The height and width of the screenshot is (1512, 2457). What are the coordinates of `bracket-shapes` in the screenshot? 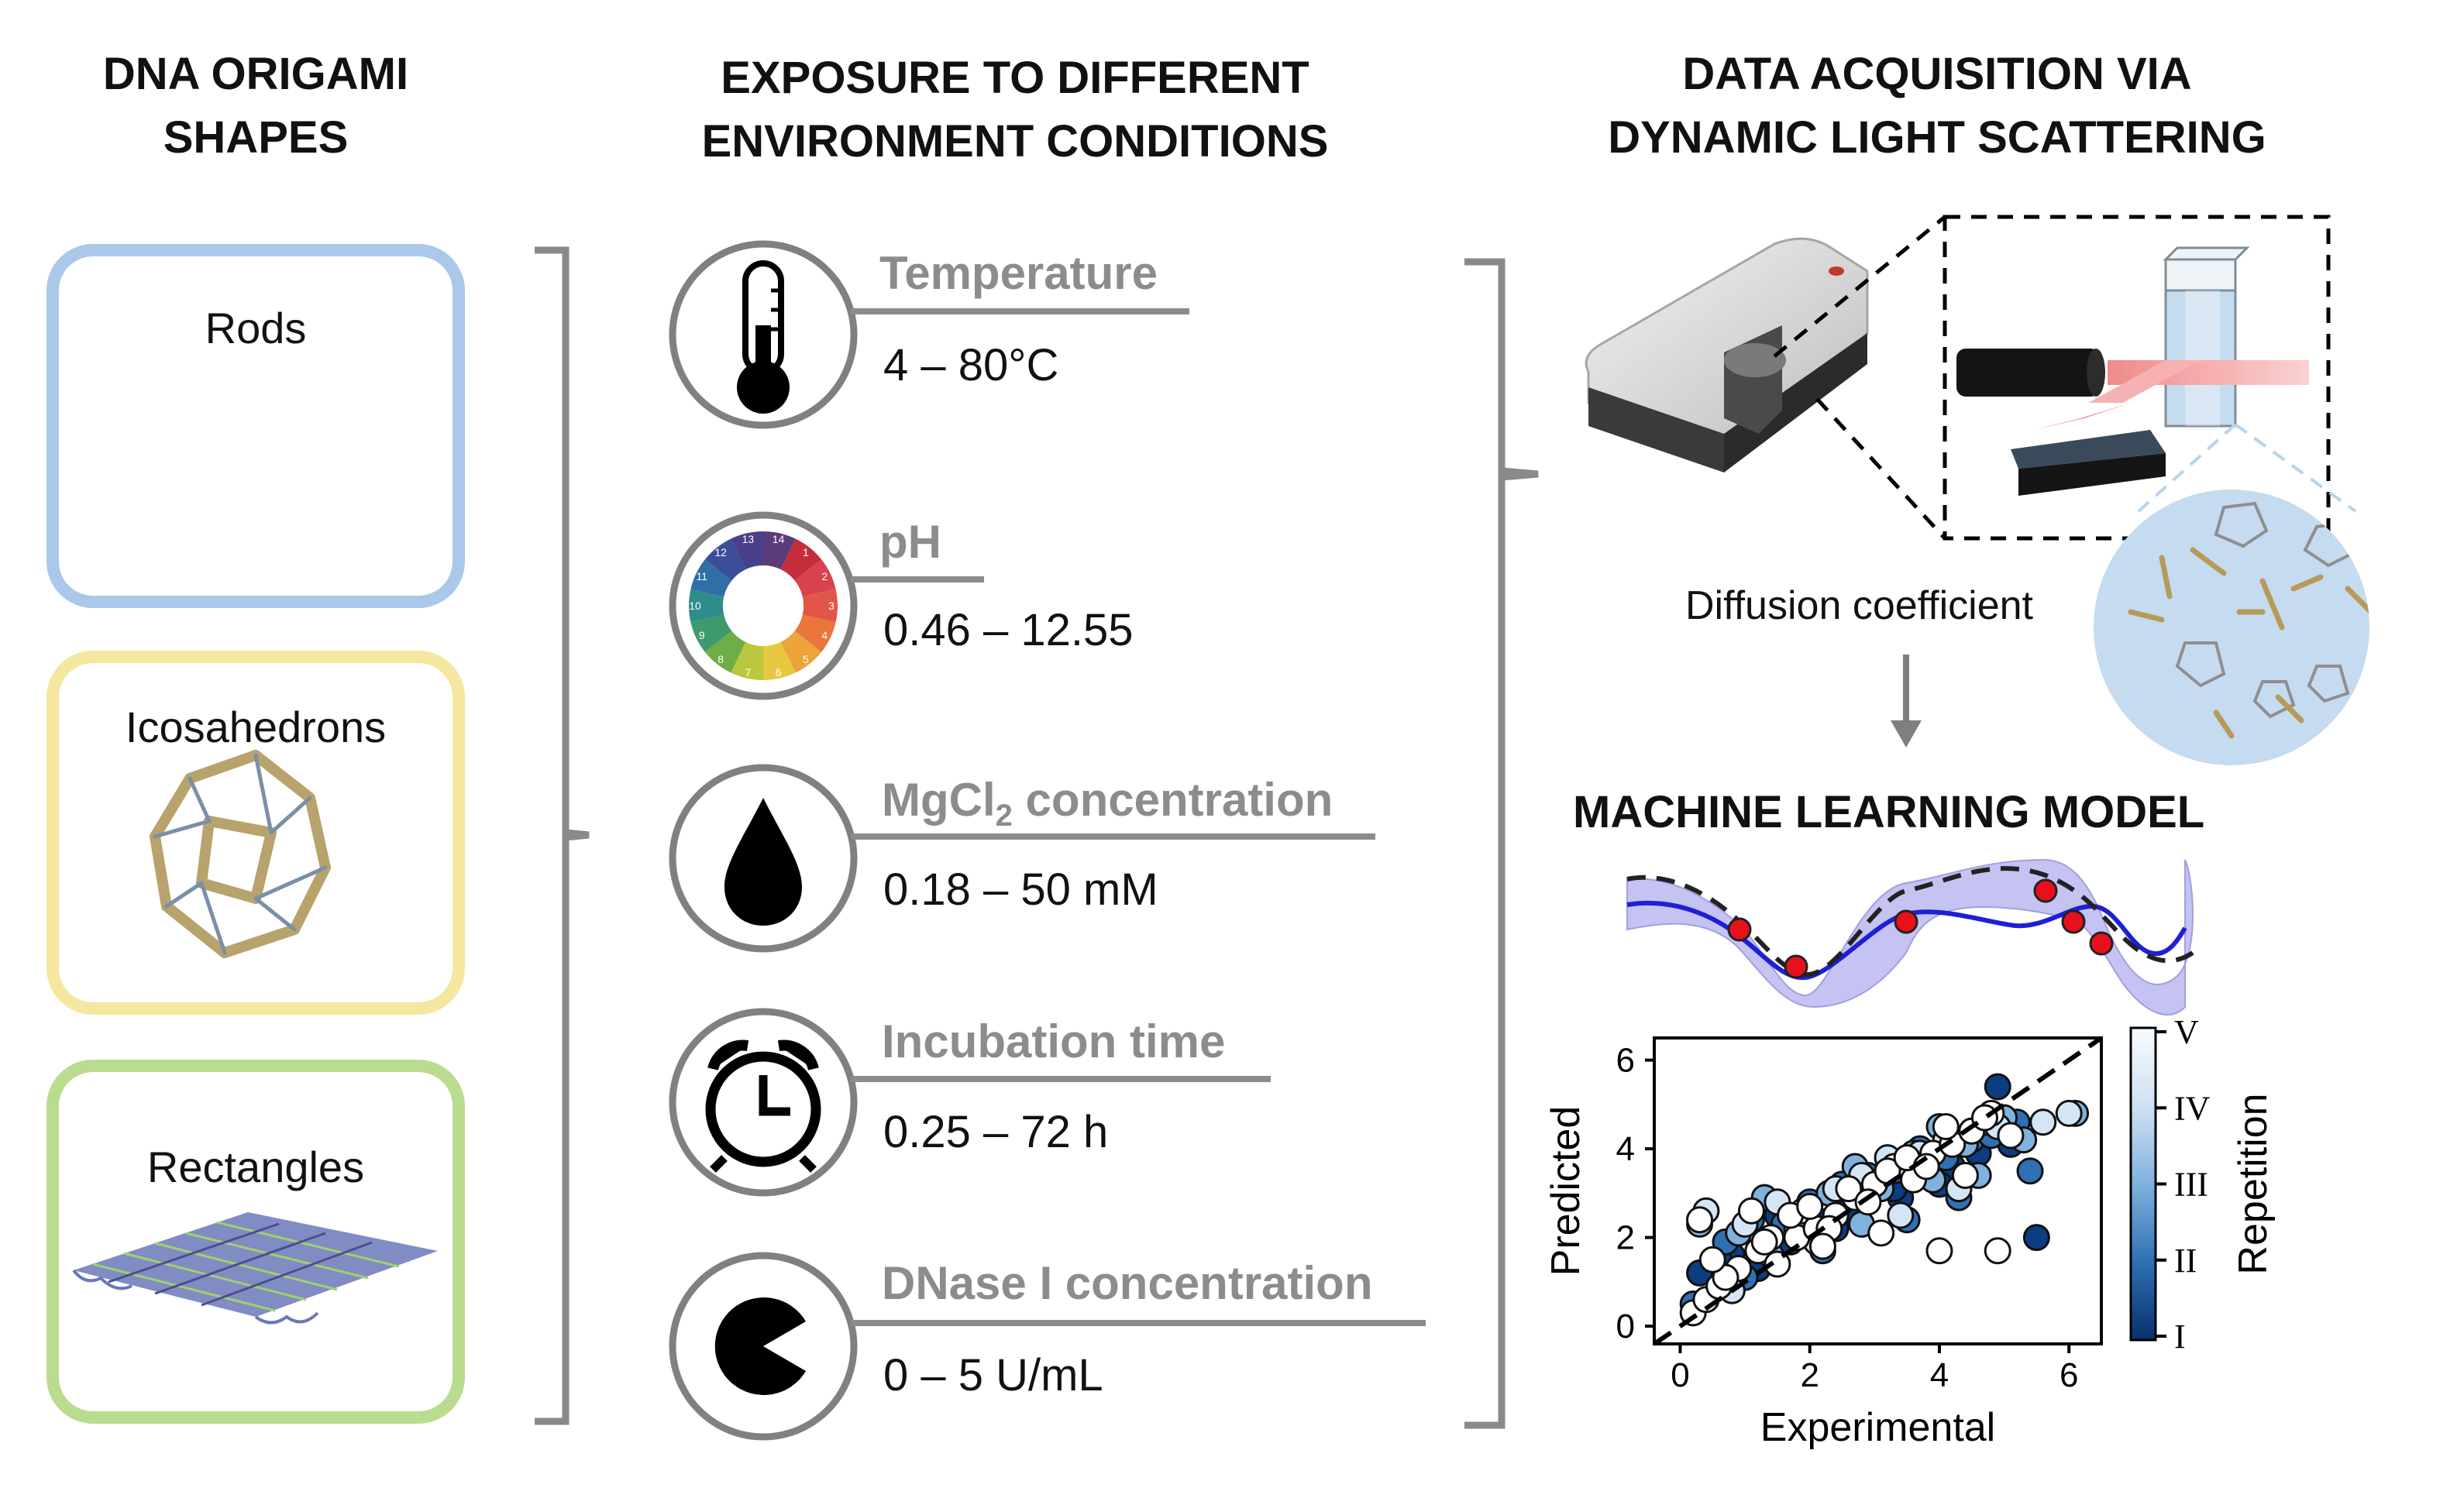 It's located at (562, 835).